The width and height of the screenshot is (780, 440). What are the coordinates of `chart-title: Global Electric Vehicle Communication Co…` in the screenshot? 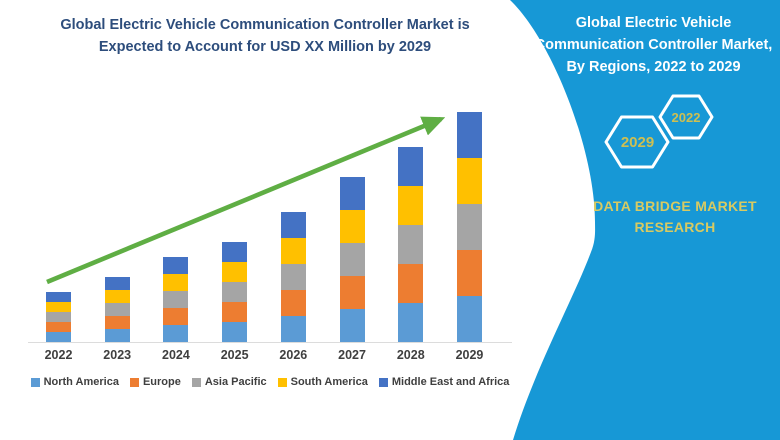 It's located at (265, 36).